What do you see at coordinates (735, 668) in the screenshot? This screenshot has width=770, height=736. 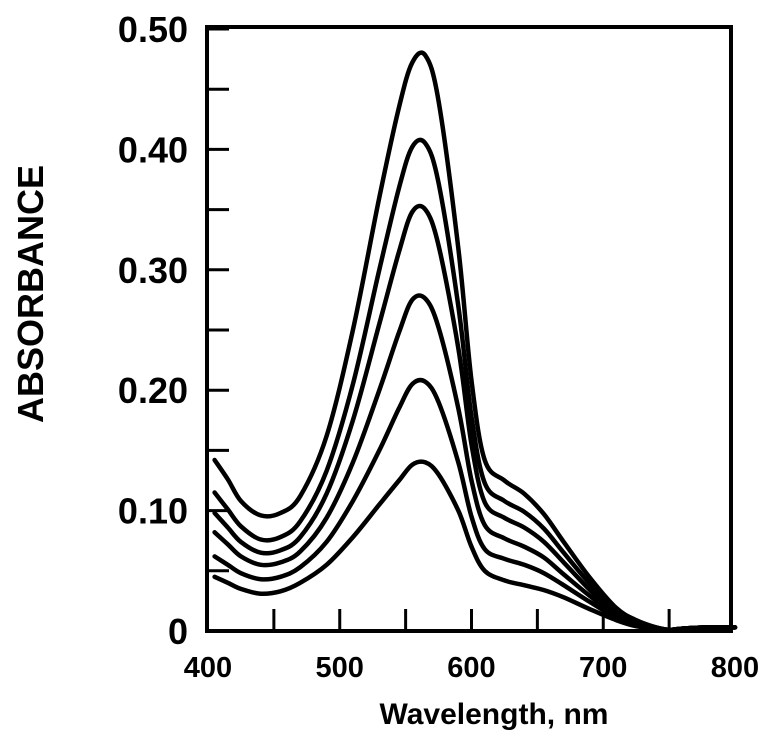 I see `x-tick-label: 800` at bounding box center [735, 668].